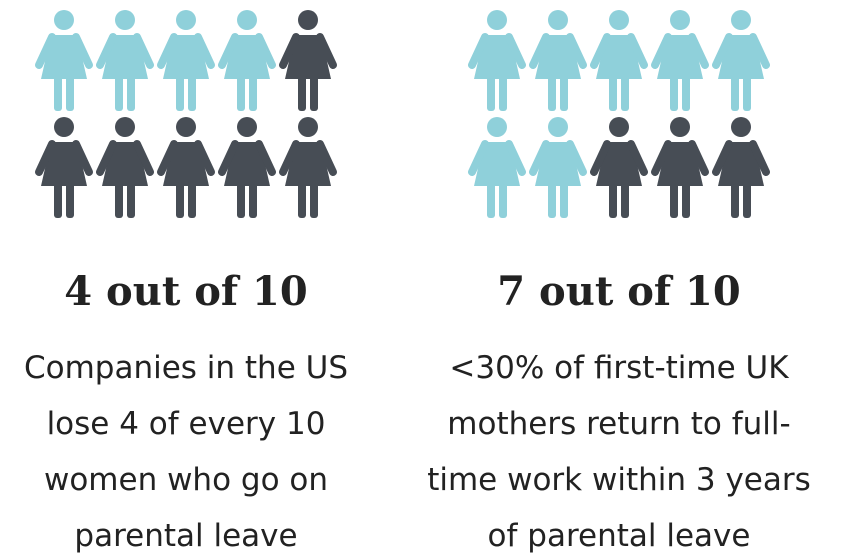  I want to click on caption-line: parental leave, so click(185, 536).